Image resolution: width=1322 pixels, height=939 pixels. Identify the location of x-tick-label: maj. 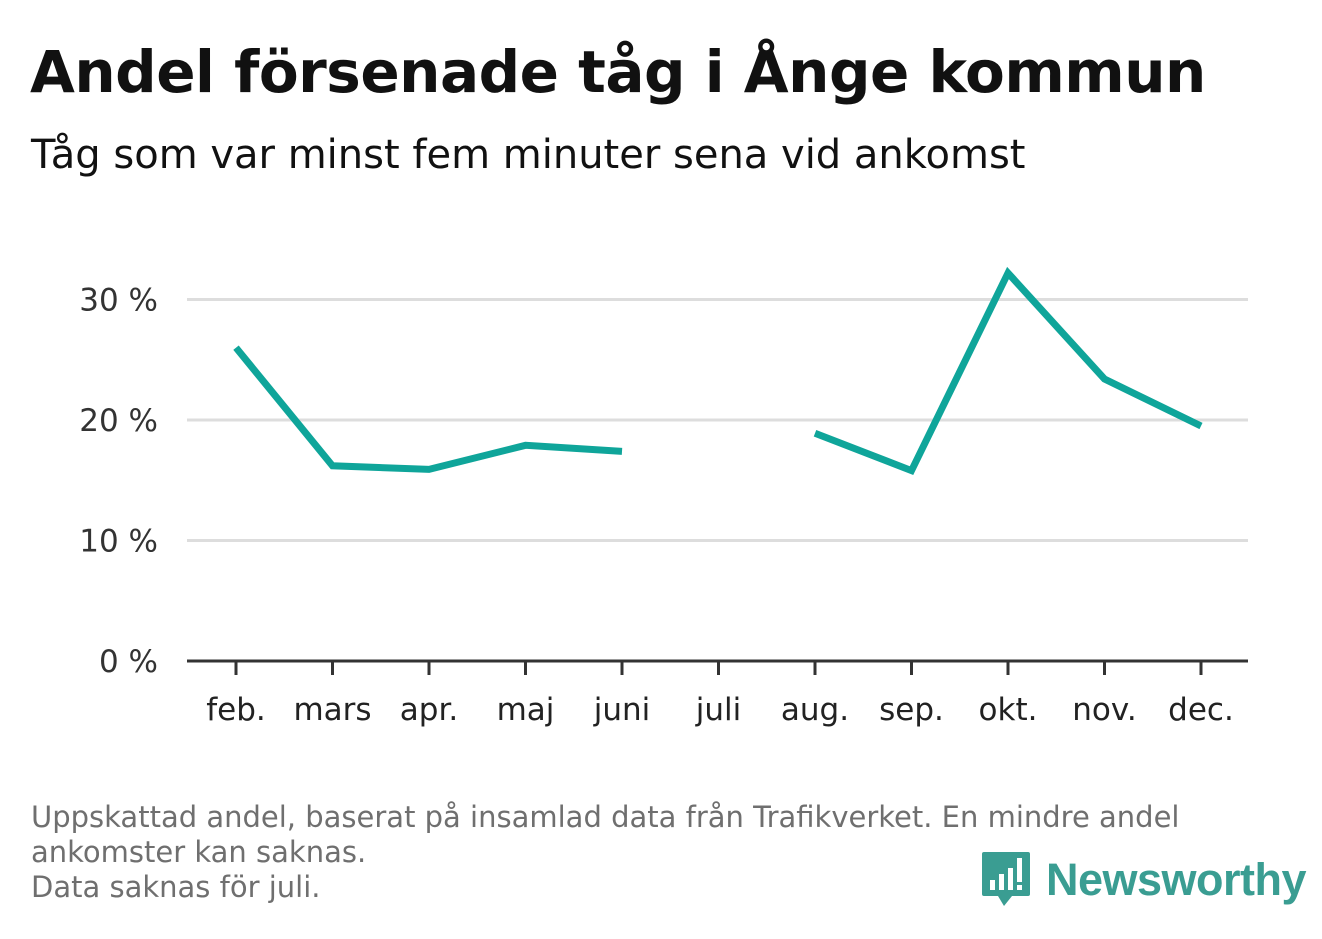
(526, 710).